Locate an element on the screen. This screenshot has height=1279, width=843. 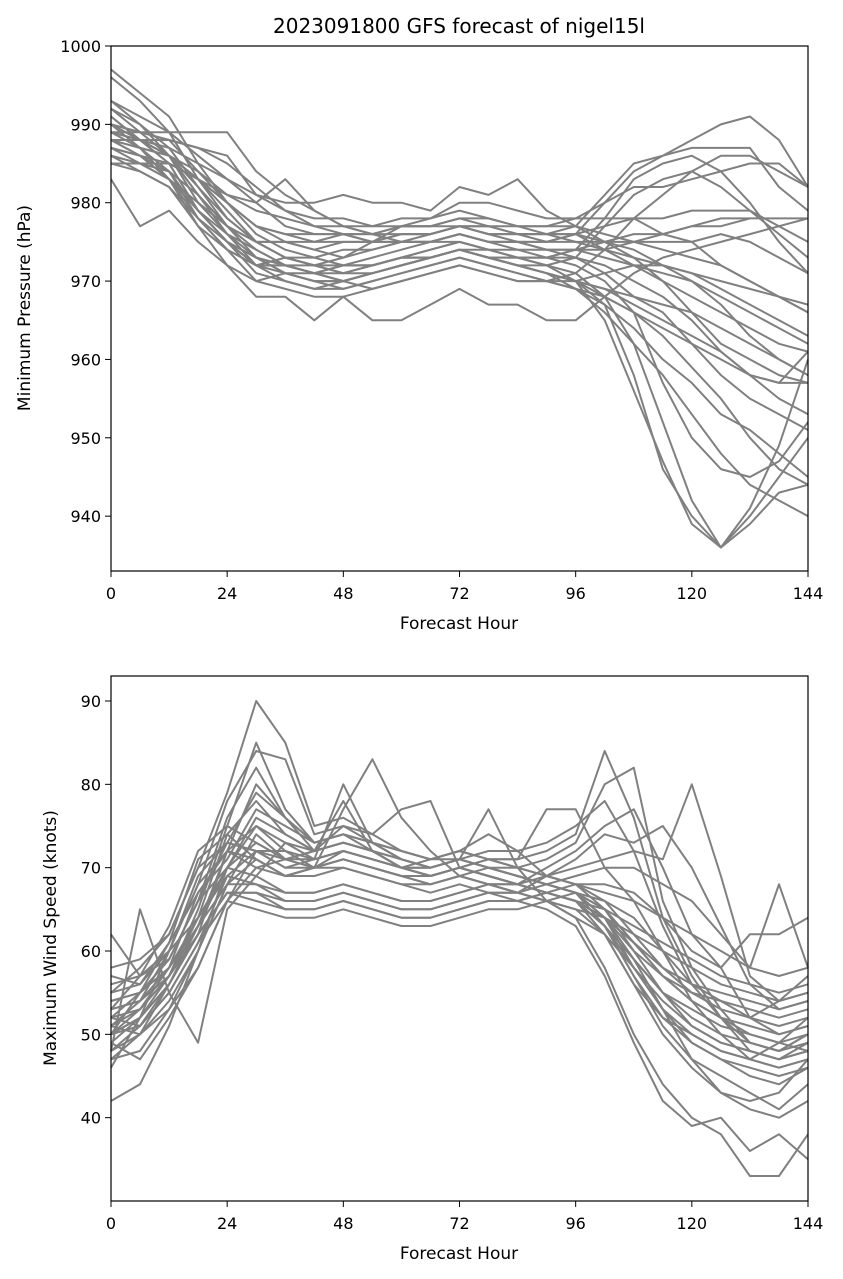
wind-y-tick-label: 90 is located at coordinates (91, 701).